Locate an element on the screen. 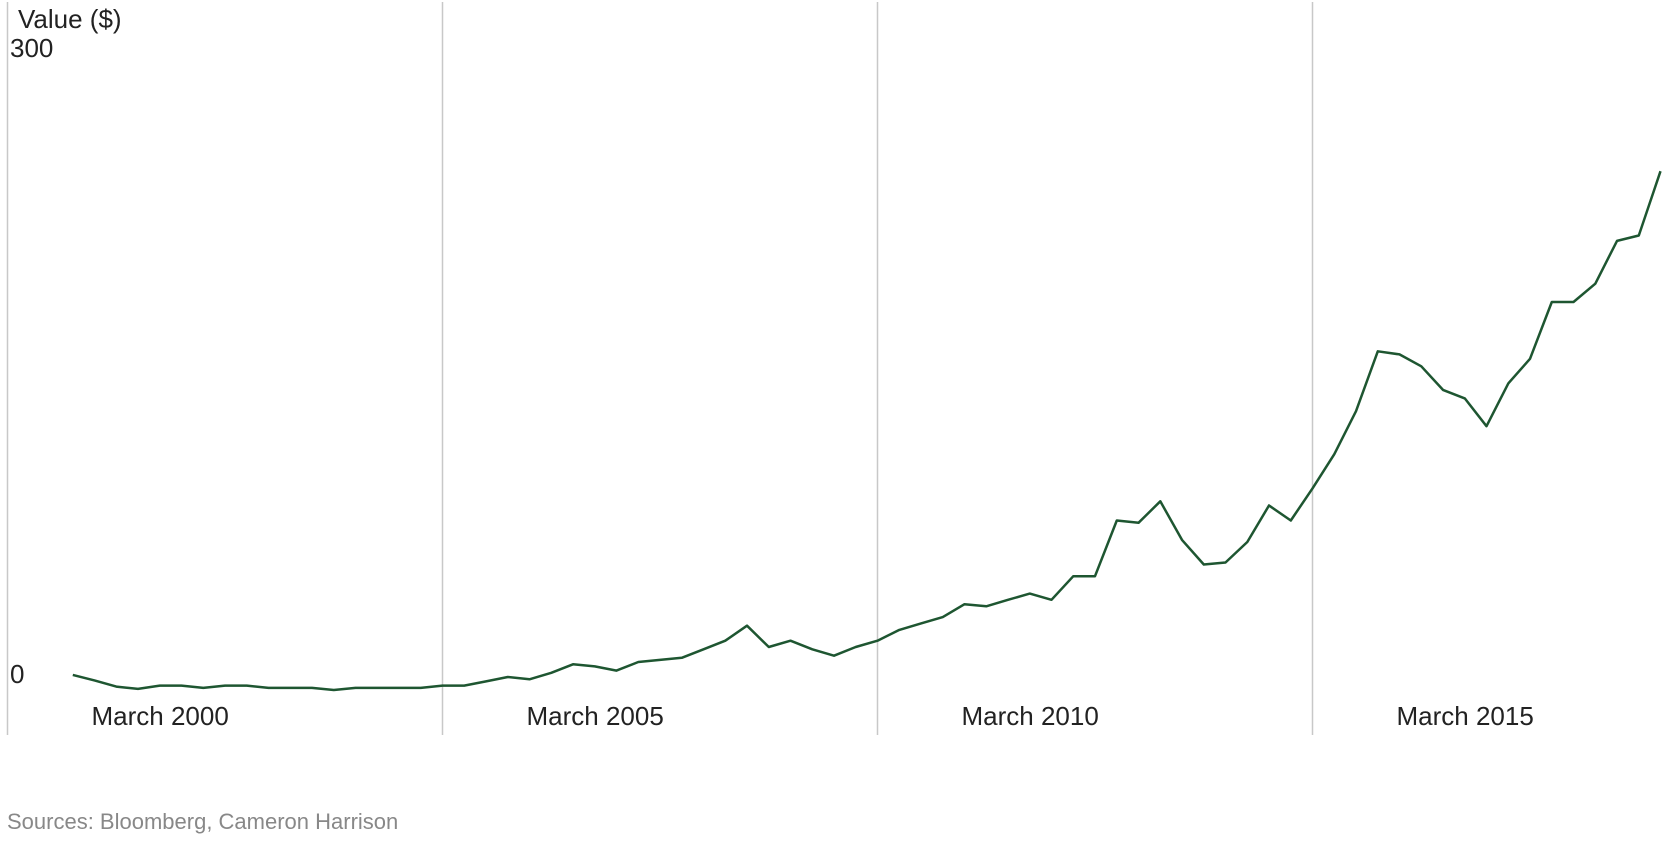 The height and width of the screenshot is (851, 1680). source-note: Sources: Bloomberg, Cameron Harrison is located at coordinates (202, 821).